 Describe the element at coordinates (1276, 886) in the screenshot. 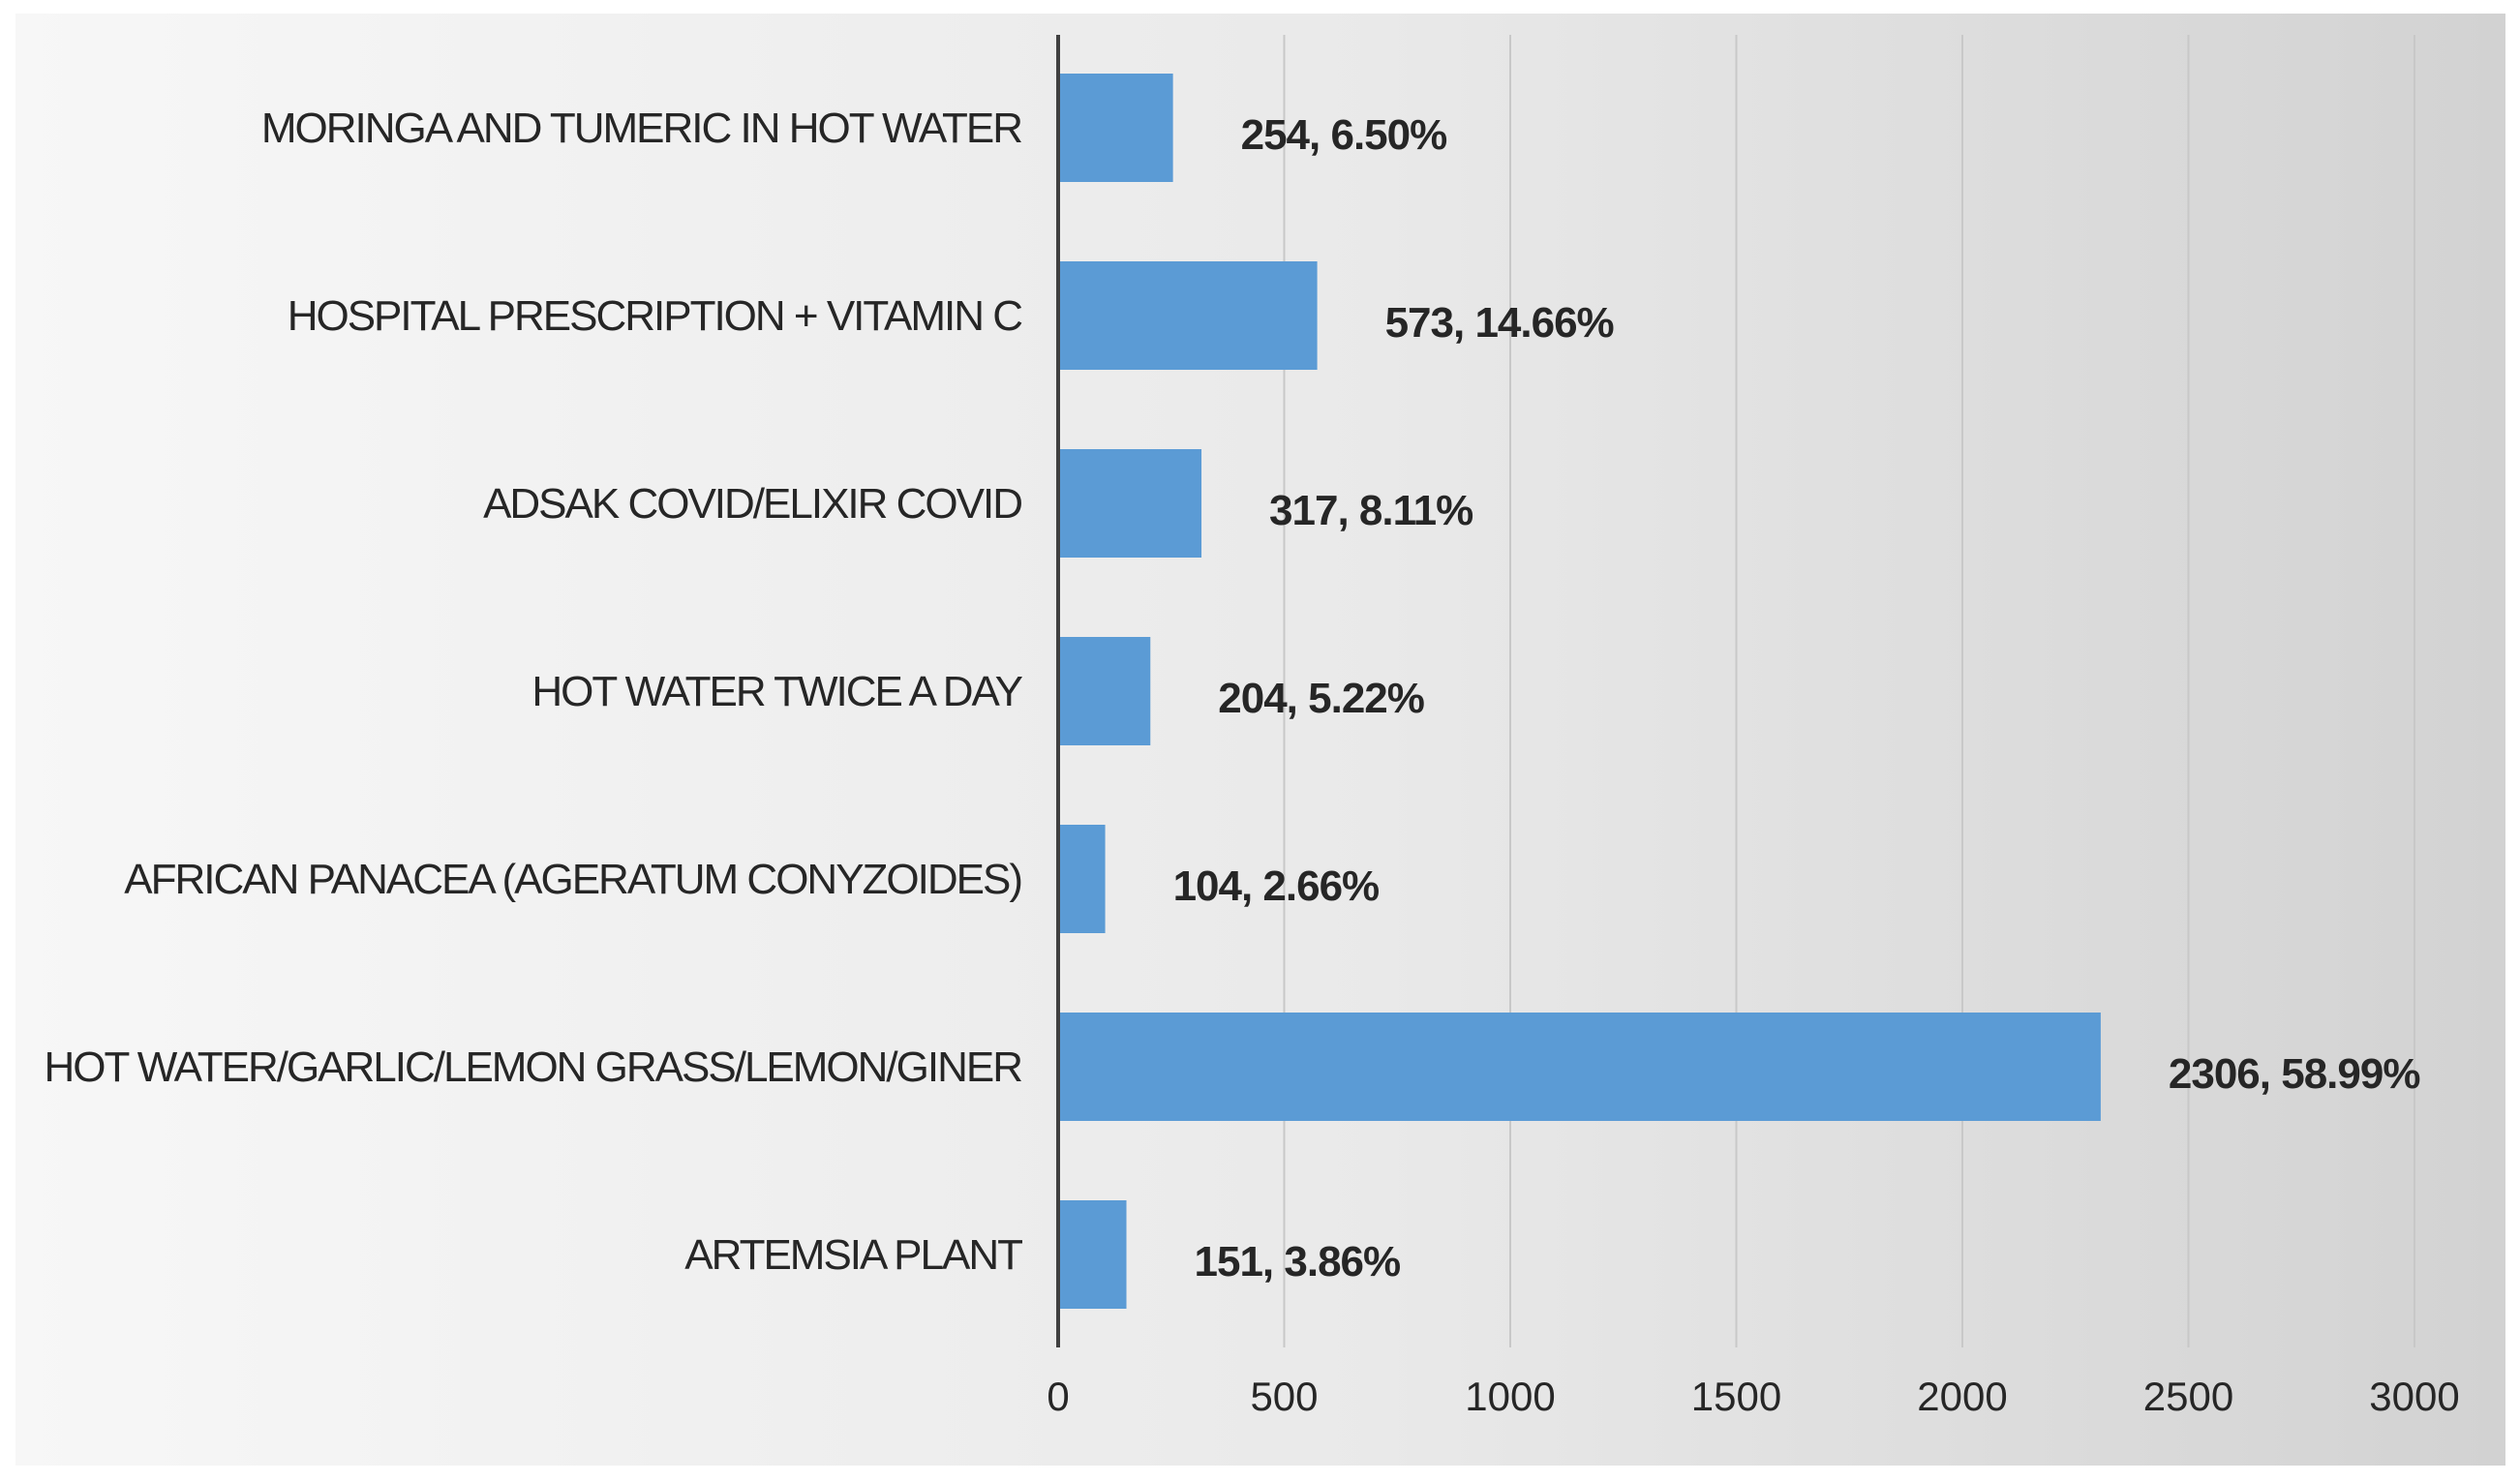

I see `data-label: 104, 2.66%` at that location.